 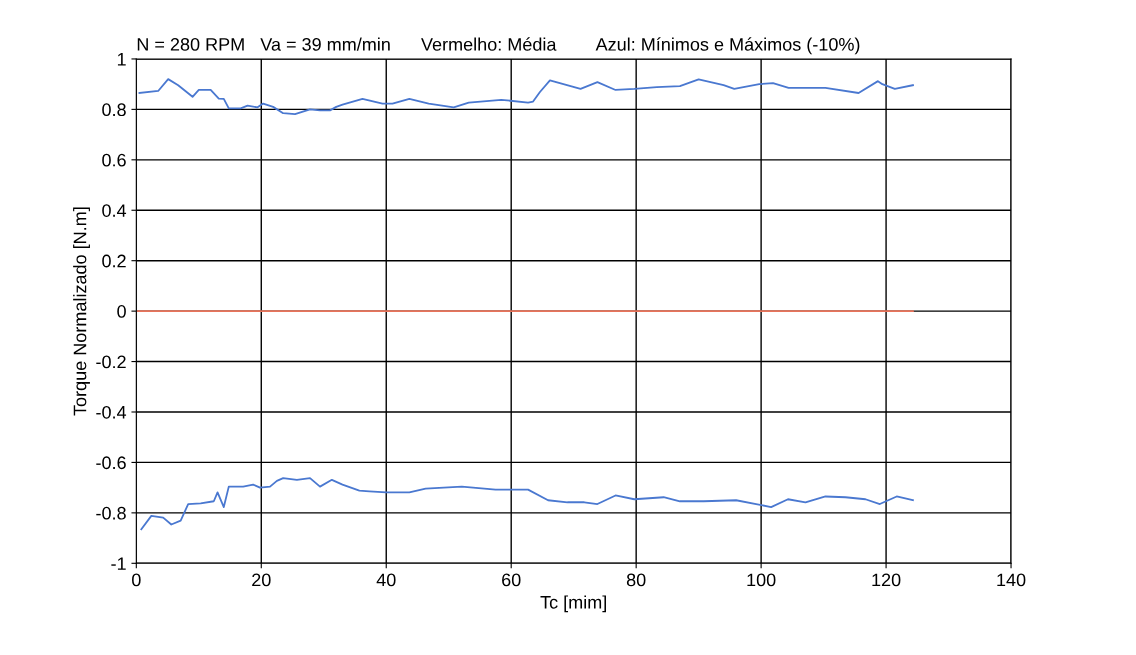 What do you see at coordinates (136, 580) in the screenshot?
I see `x-tick-label: 0` at bounding box center [136, 580].